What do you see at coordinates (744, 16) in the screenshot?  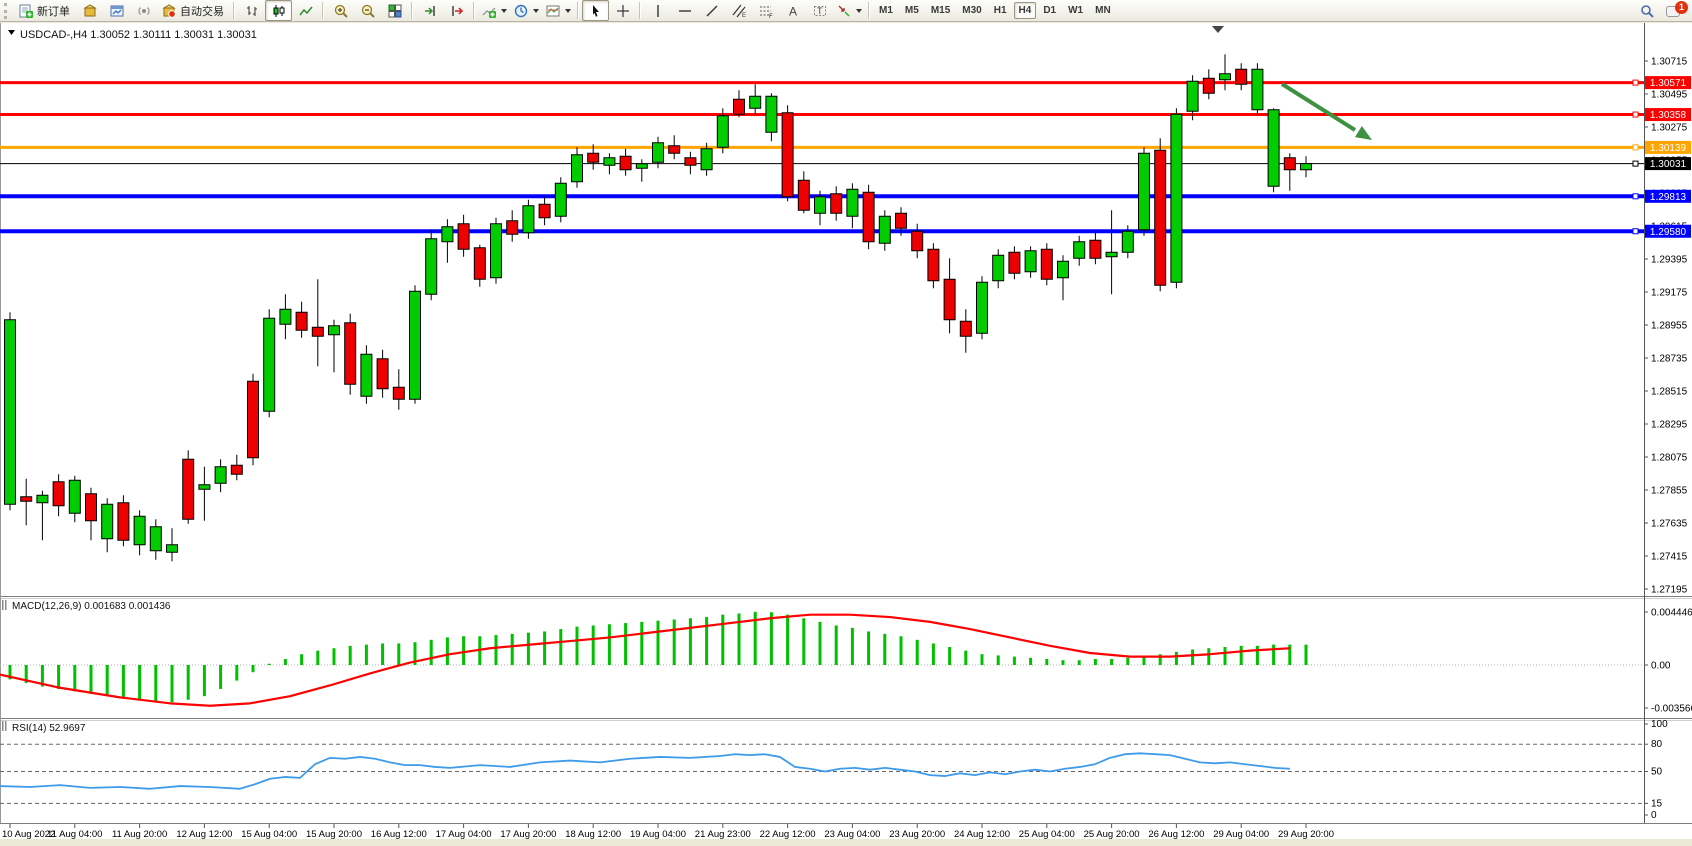 I see `svg-text: E` at bounding box center [744, 16].